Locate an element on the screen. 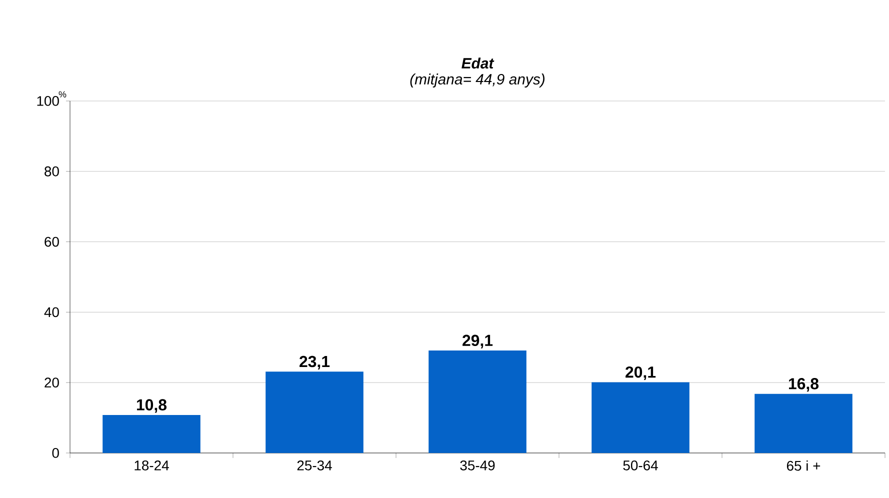  y-tick-label: 0 is located at coordinates (55, 453).